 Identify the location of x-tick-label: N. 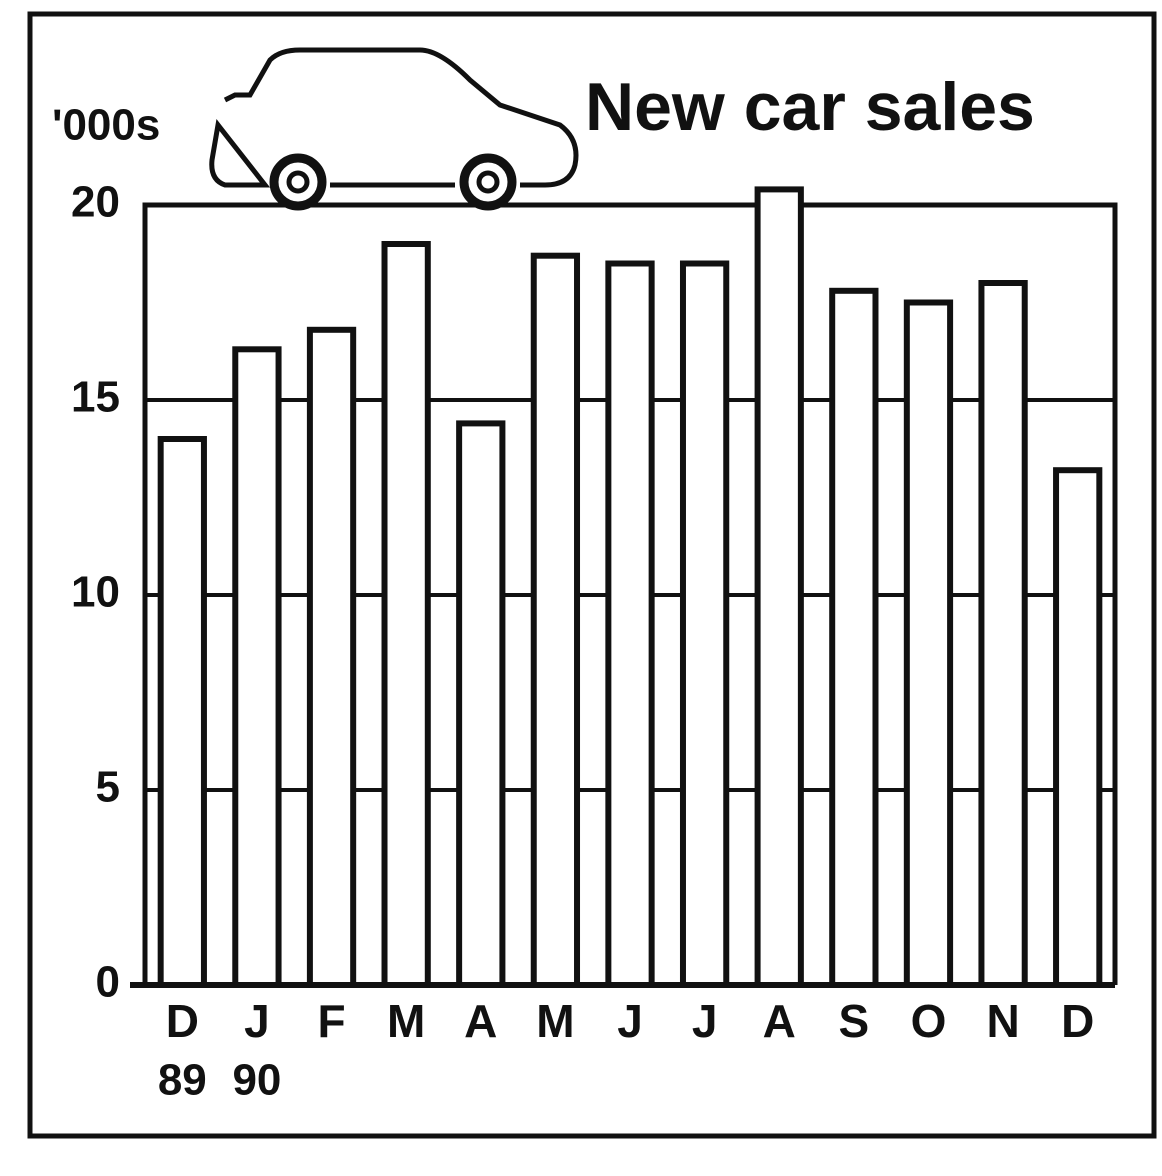
(1002, 1021).